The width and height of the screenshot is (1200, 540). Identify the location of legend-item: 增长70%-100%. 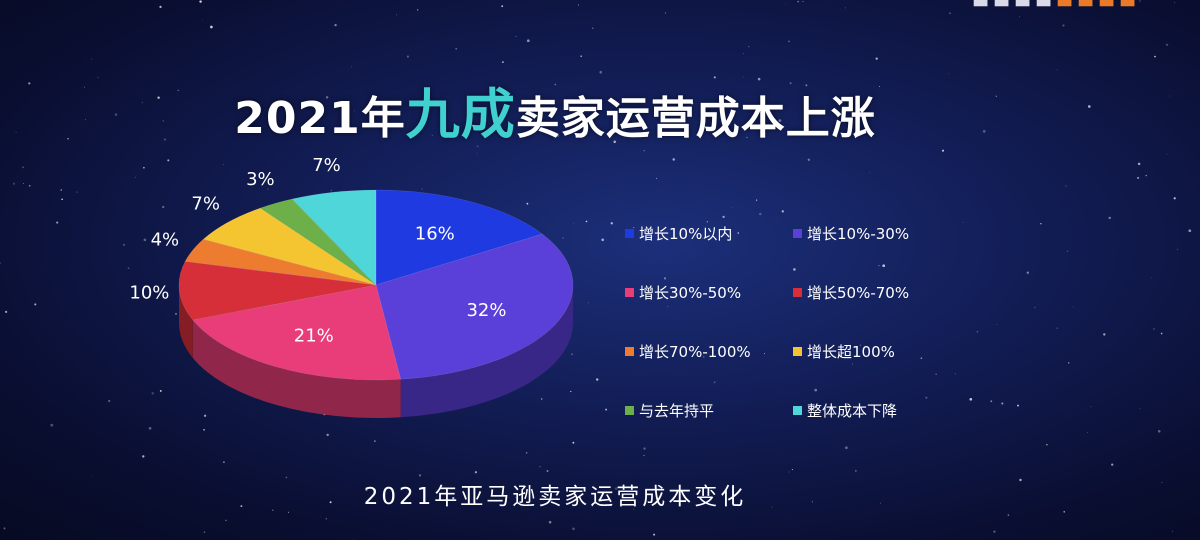
(709, 351).